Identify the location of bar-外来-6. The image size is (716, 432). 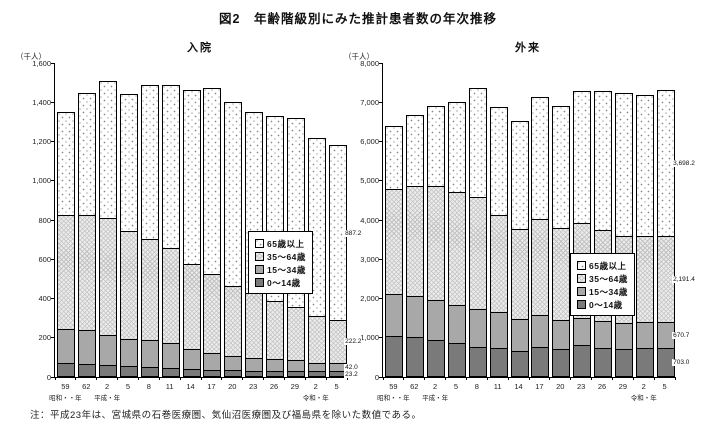
(498, 242).